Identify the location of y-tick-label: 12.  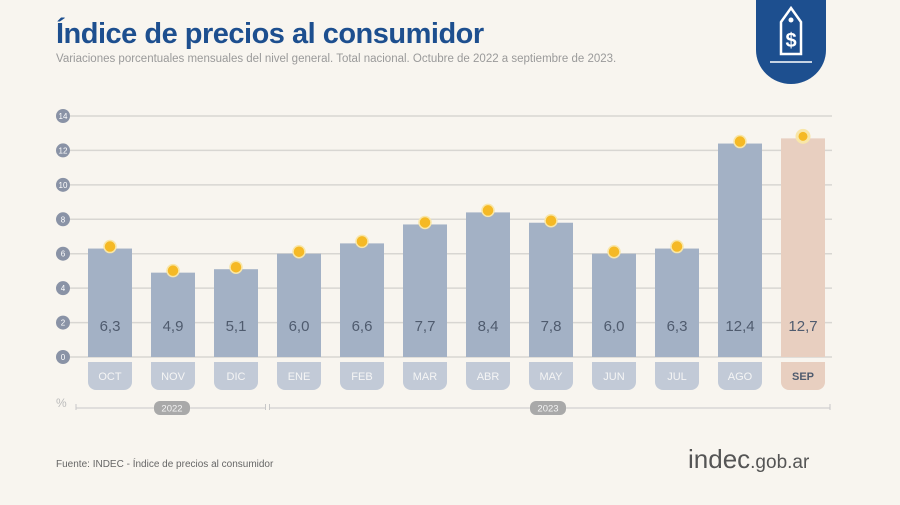
(63, 150).